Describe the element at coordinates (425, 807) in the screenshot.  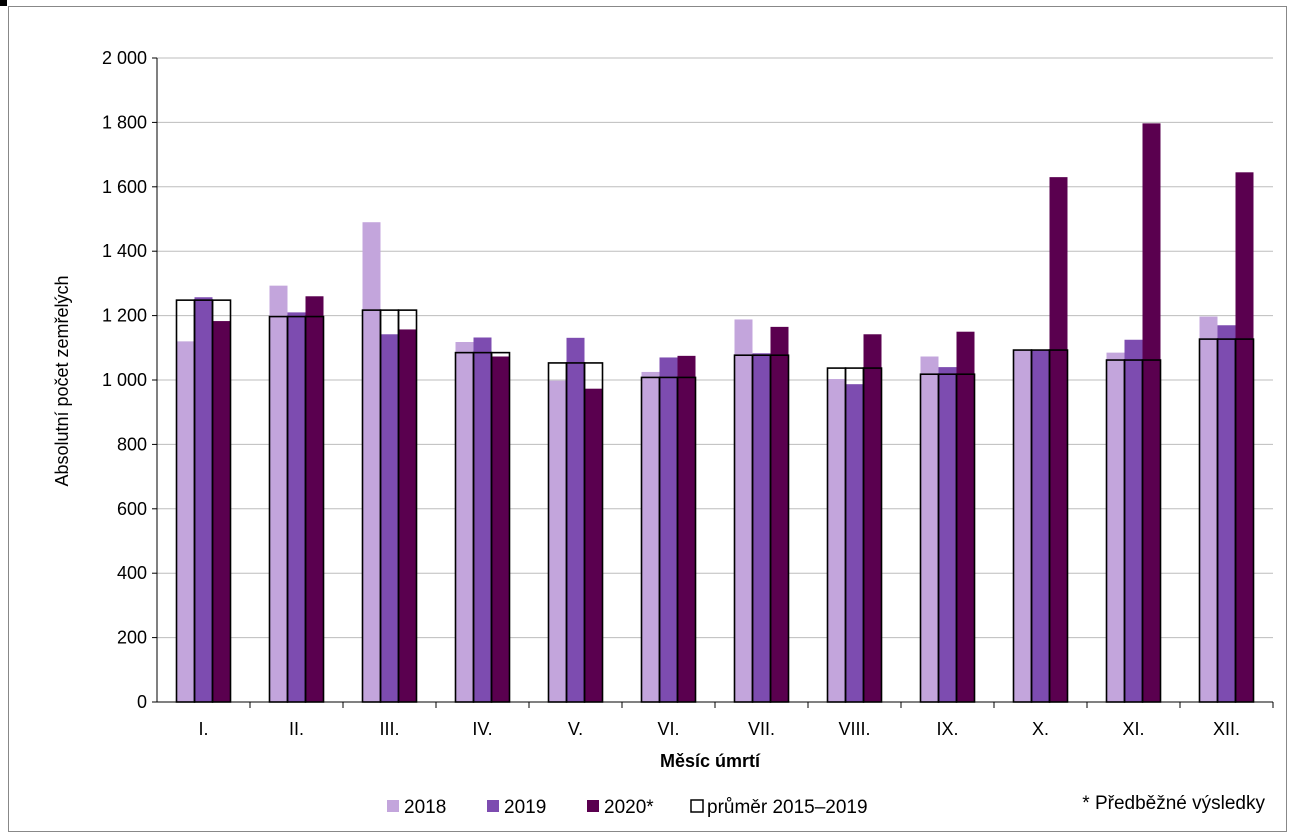
I see `legend-label-2018: 2018` at that location.